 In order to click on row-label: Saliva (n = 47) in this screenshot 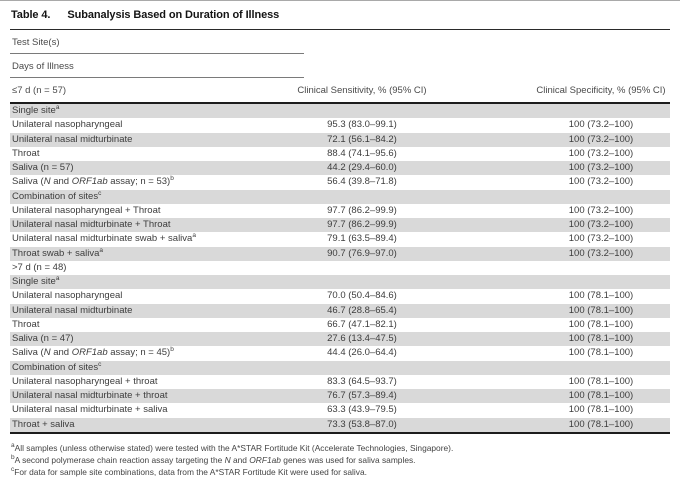, I will do `click(43, 338)`.